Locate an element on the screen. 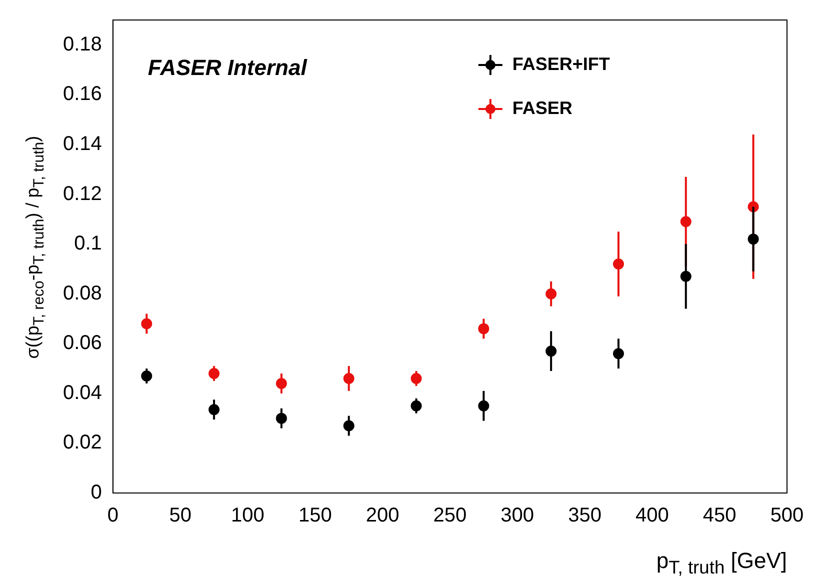 The image size is (817, 586). x-tick-label: 350 is located at coordinates (585, 515).